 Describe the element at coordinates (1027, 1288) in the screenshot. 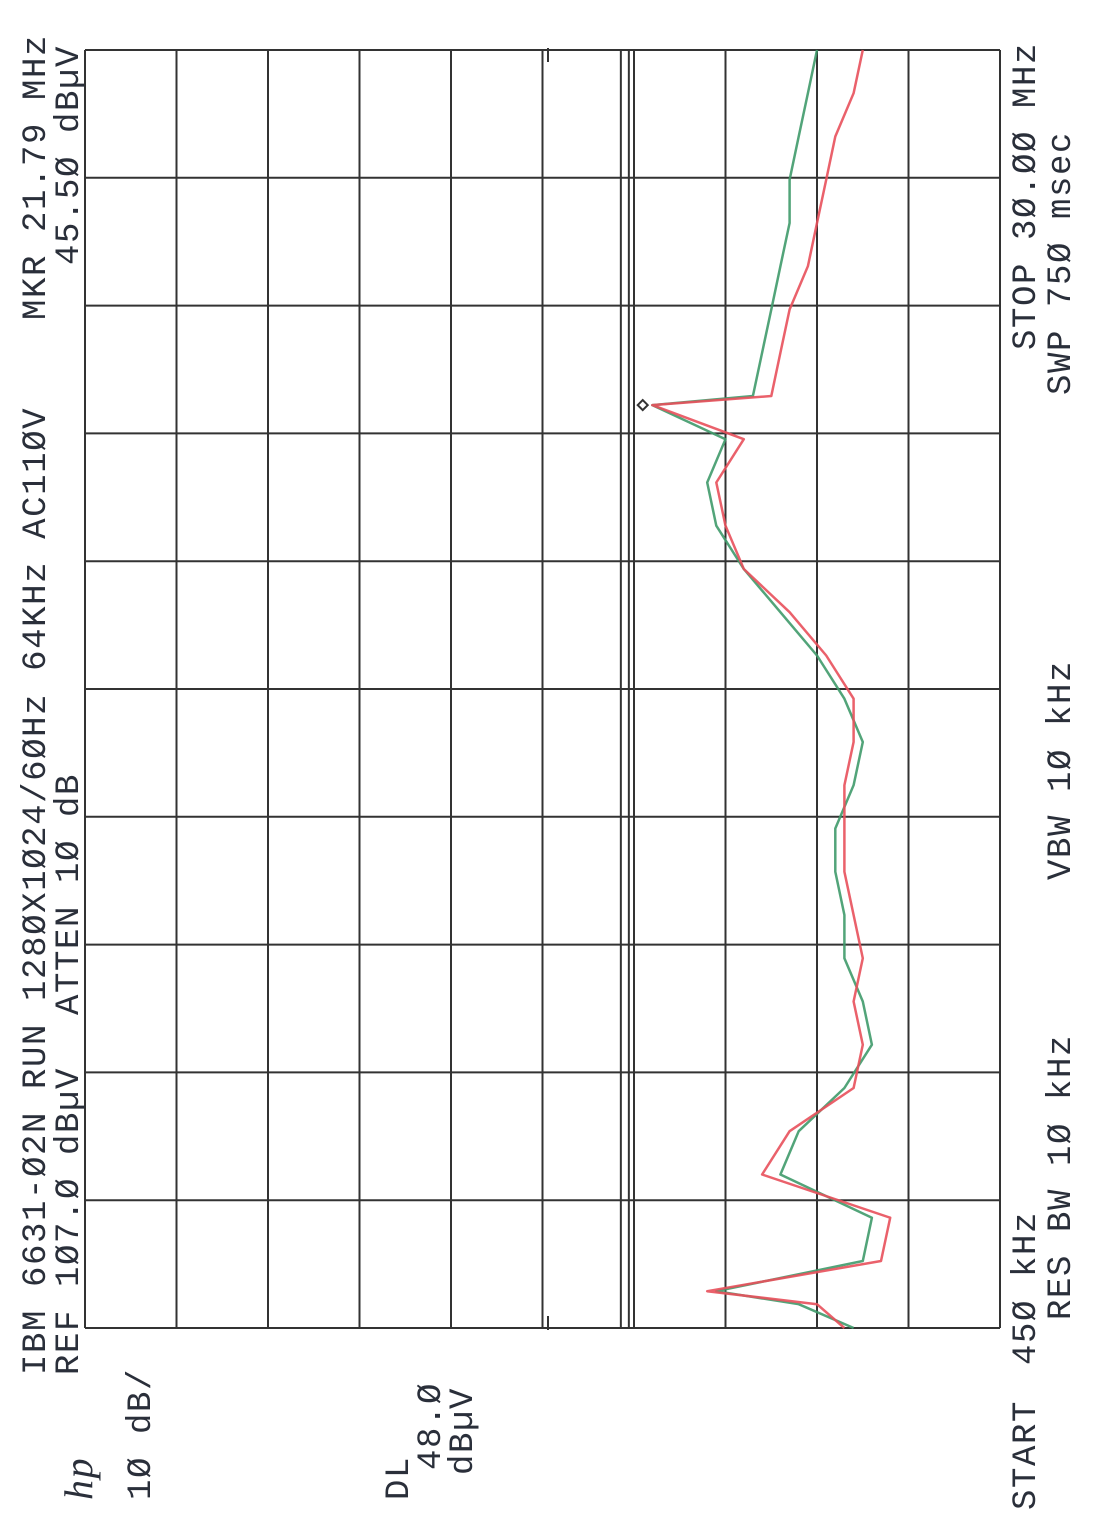

I see `start-value: 45Ø kHz` at that location.